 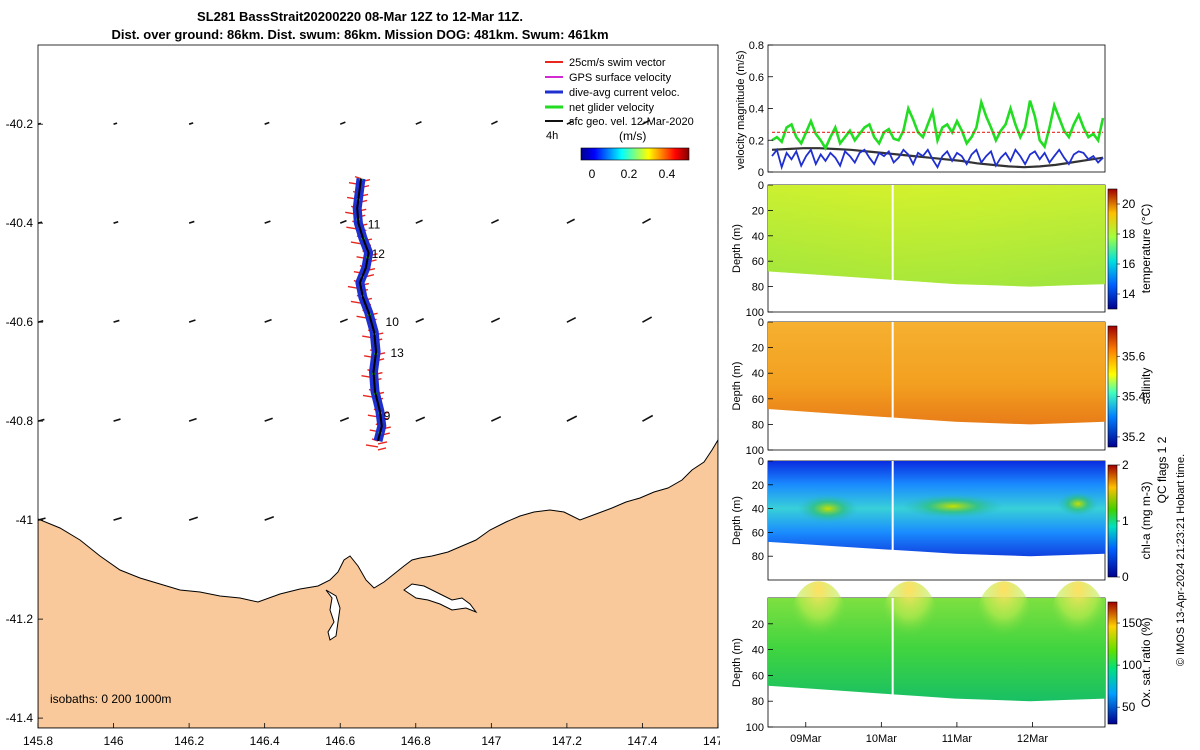 I want to click on time-tick-label: 11Mar, so click(x=957, y=739).